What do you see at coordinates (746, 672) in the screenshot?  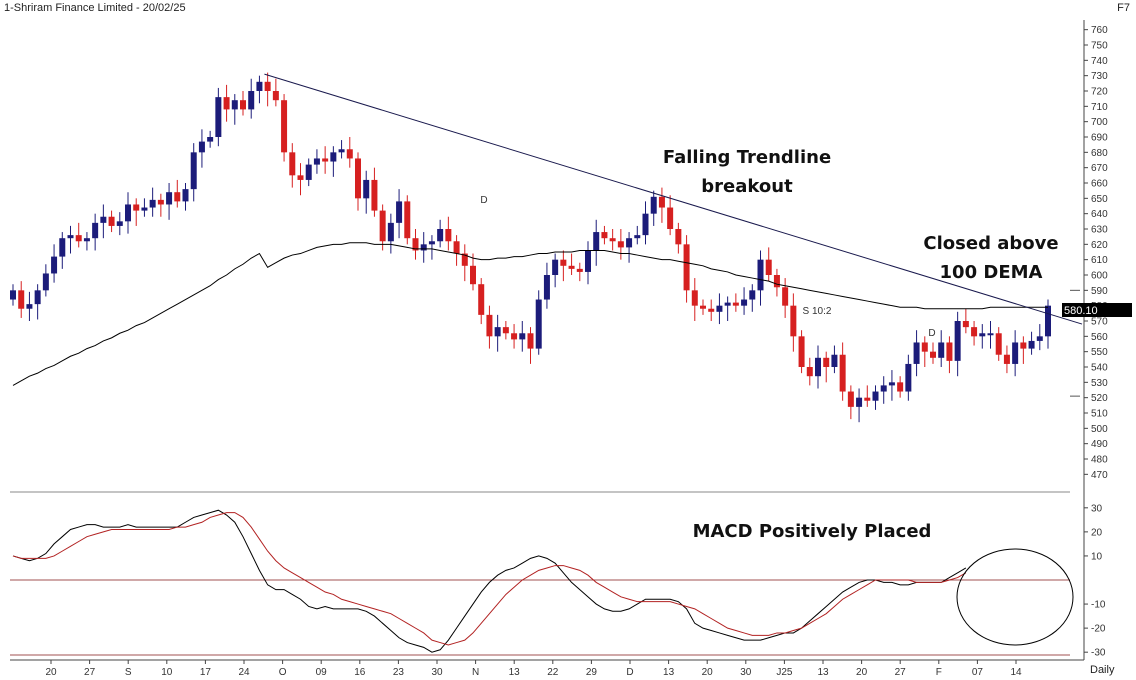 I see `time-tick-label: 30` at bounding box center [746, 672].